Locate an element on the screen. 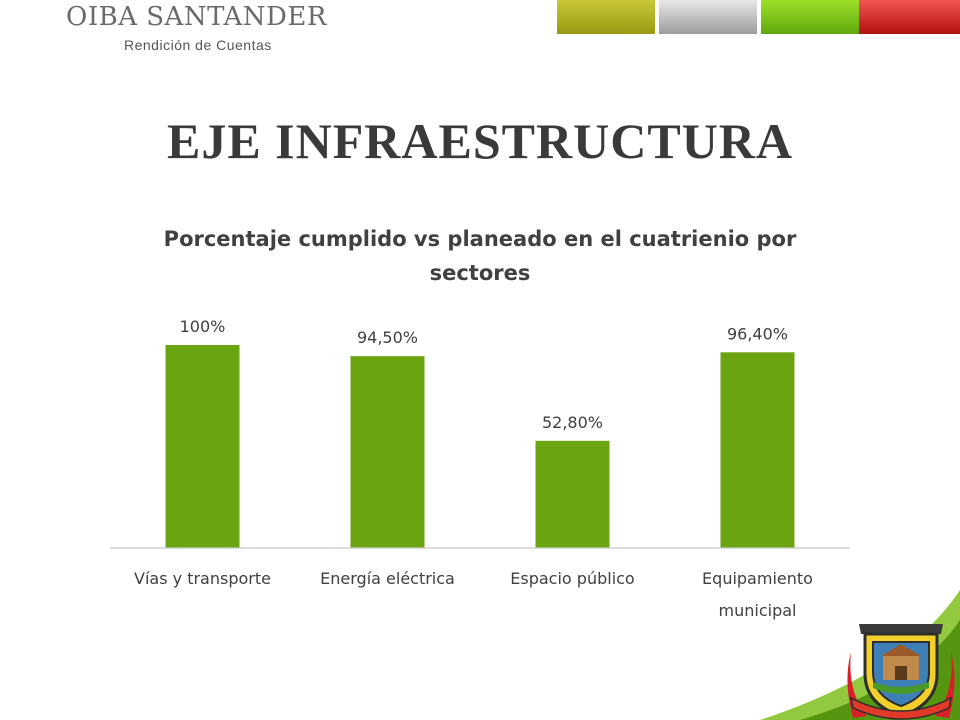  header-color-band-gray is located at coordinates (708, 17).